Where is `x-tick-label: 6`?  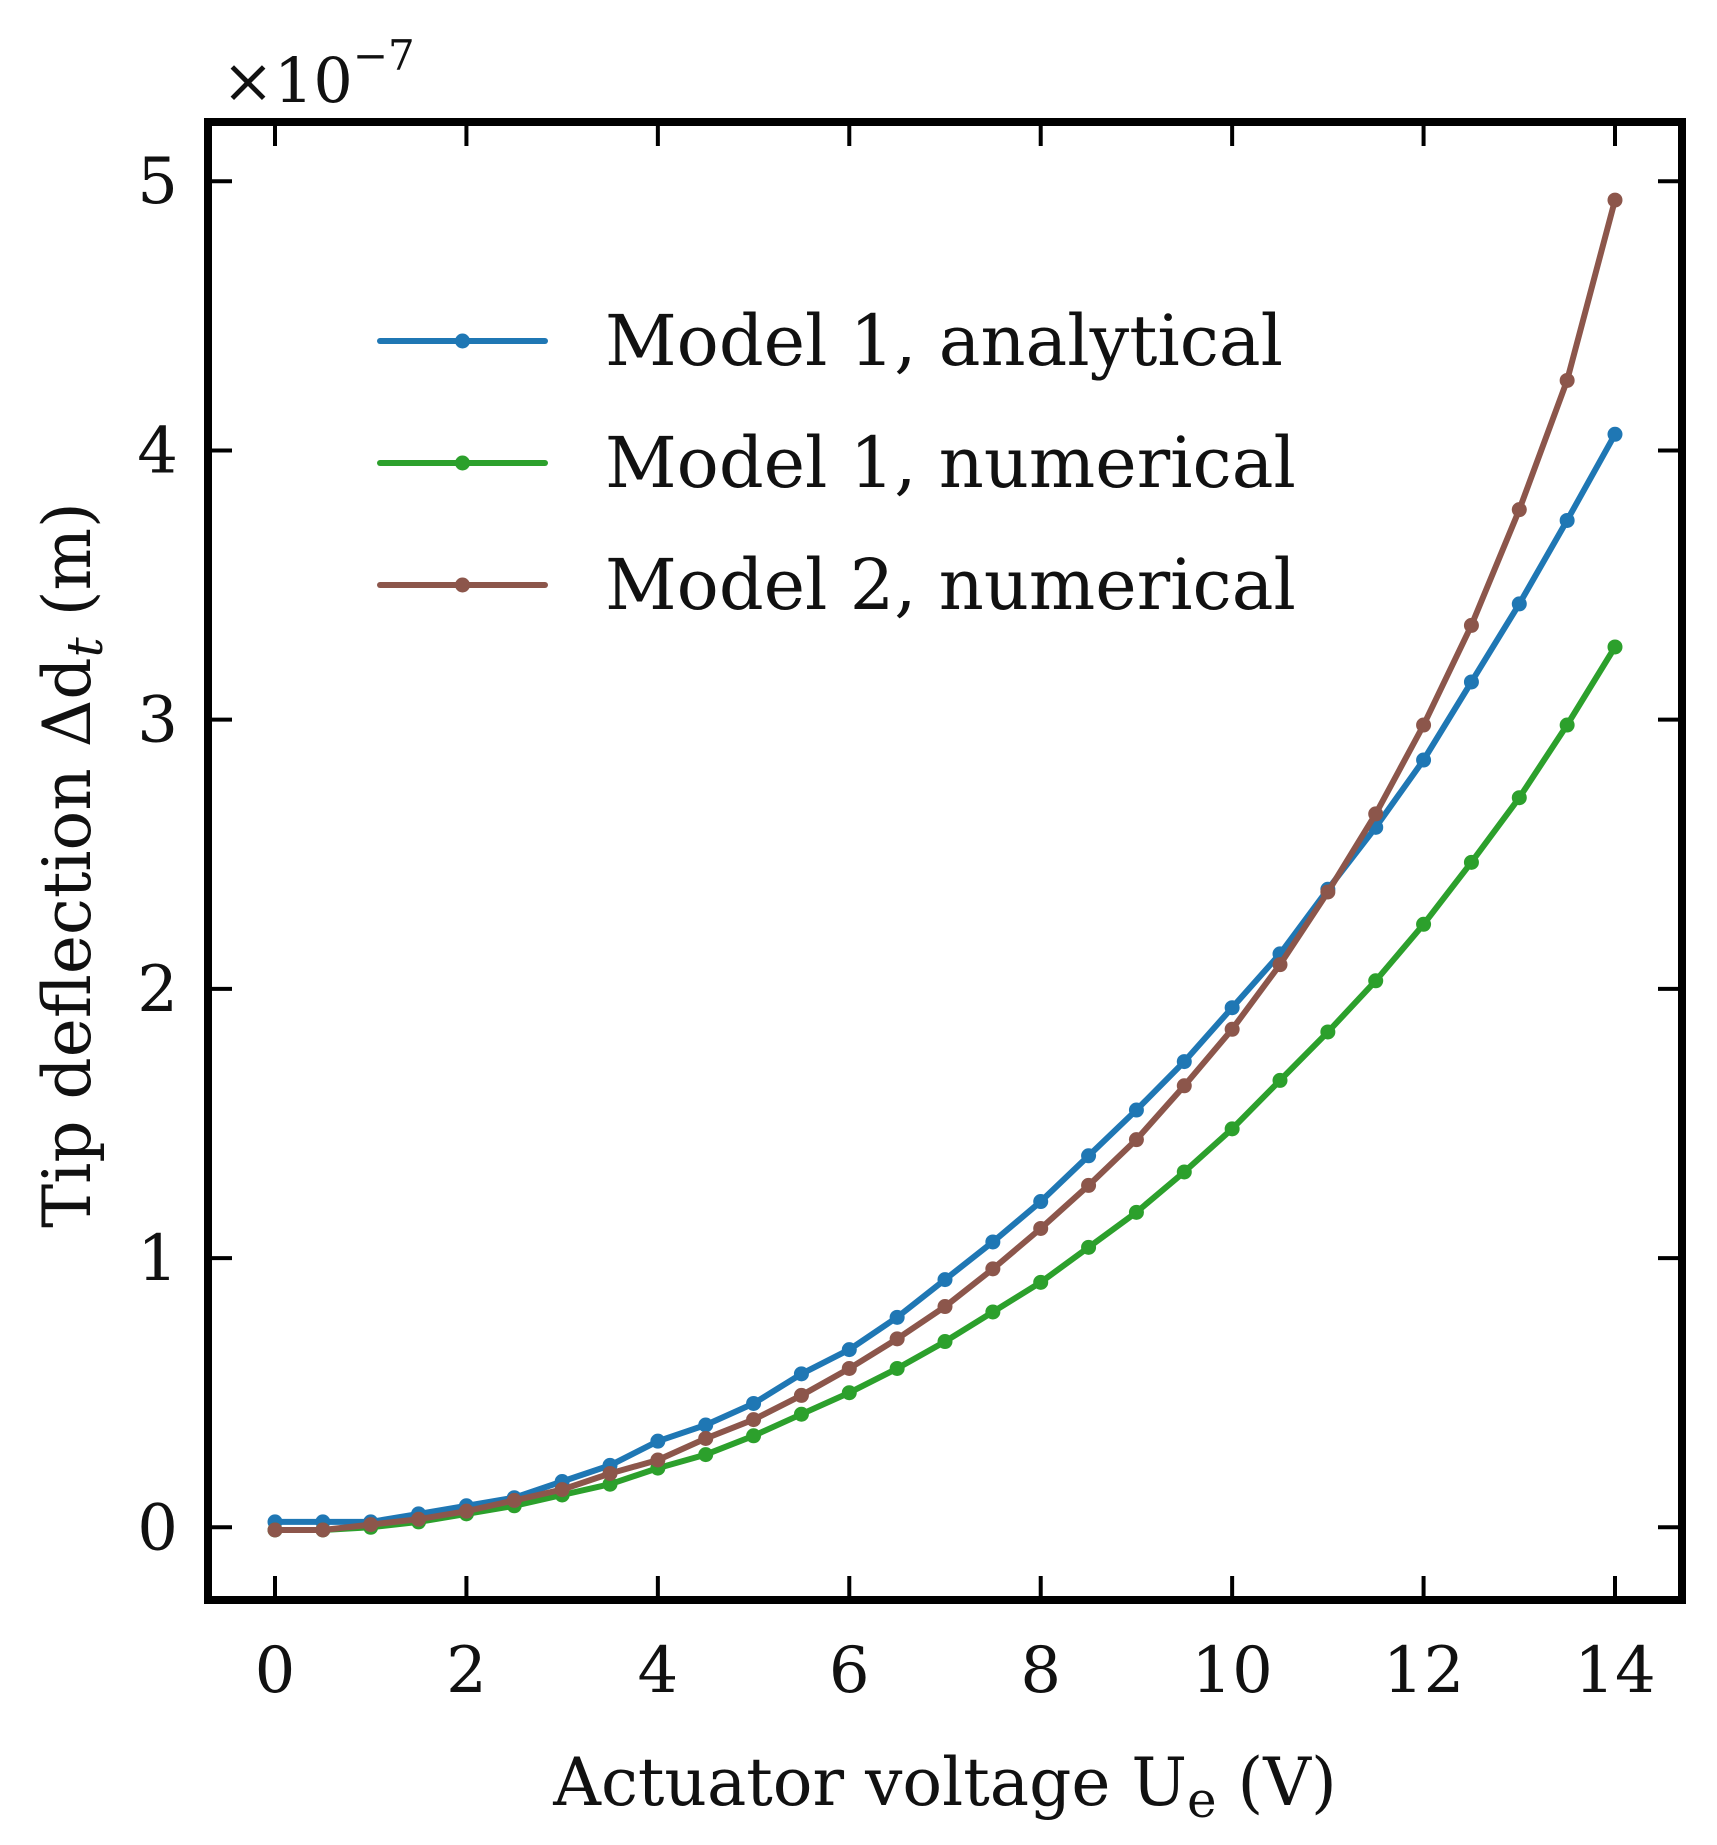 x-tick-label: 6 is located at coordinates (849, 1671).